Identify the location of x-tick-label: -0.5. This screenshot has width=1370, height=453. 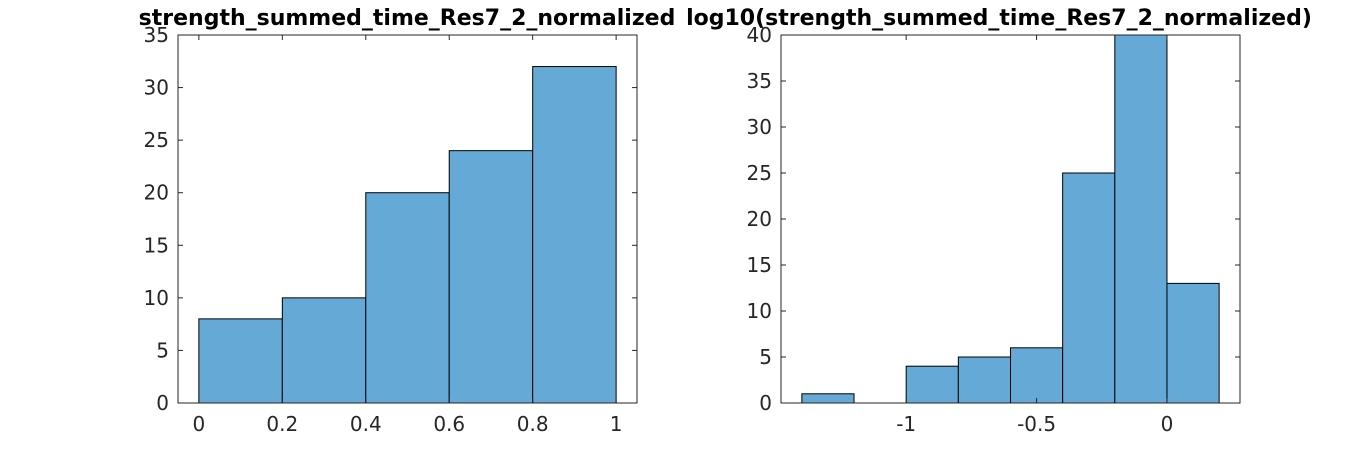
(1036, 424).